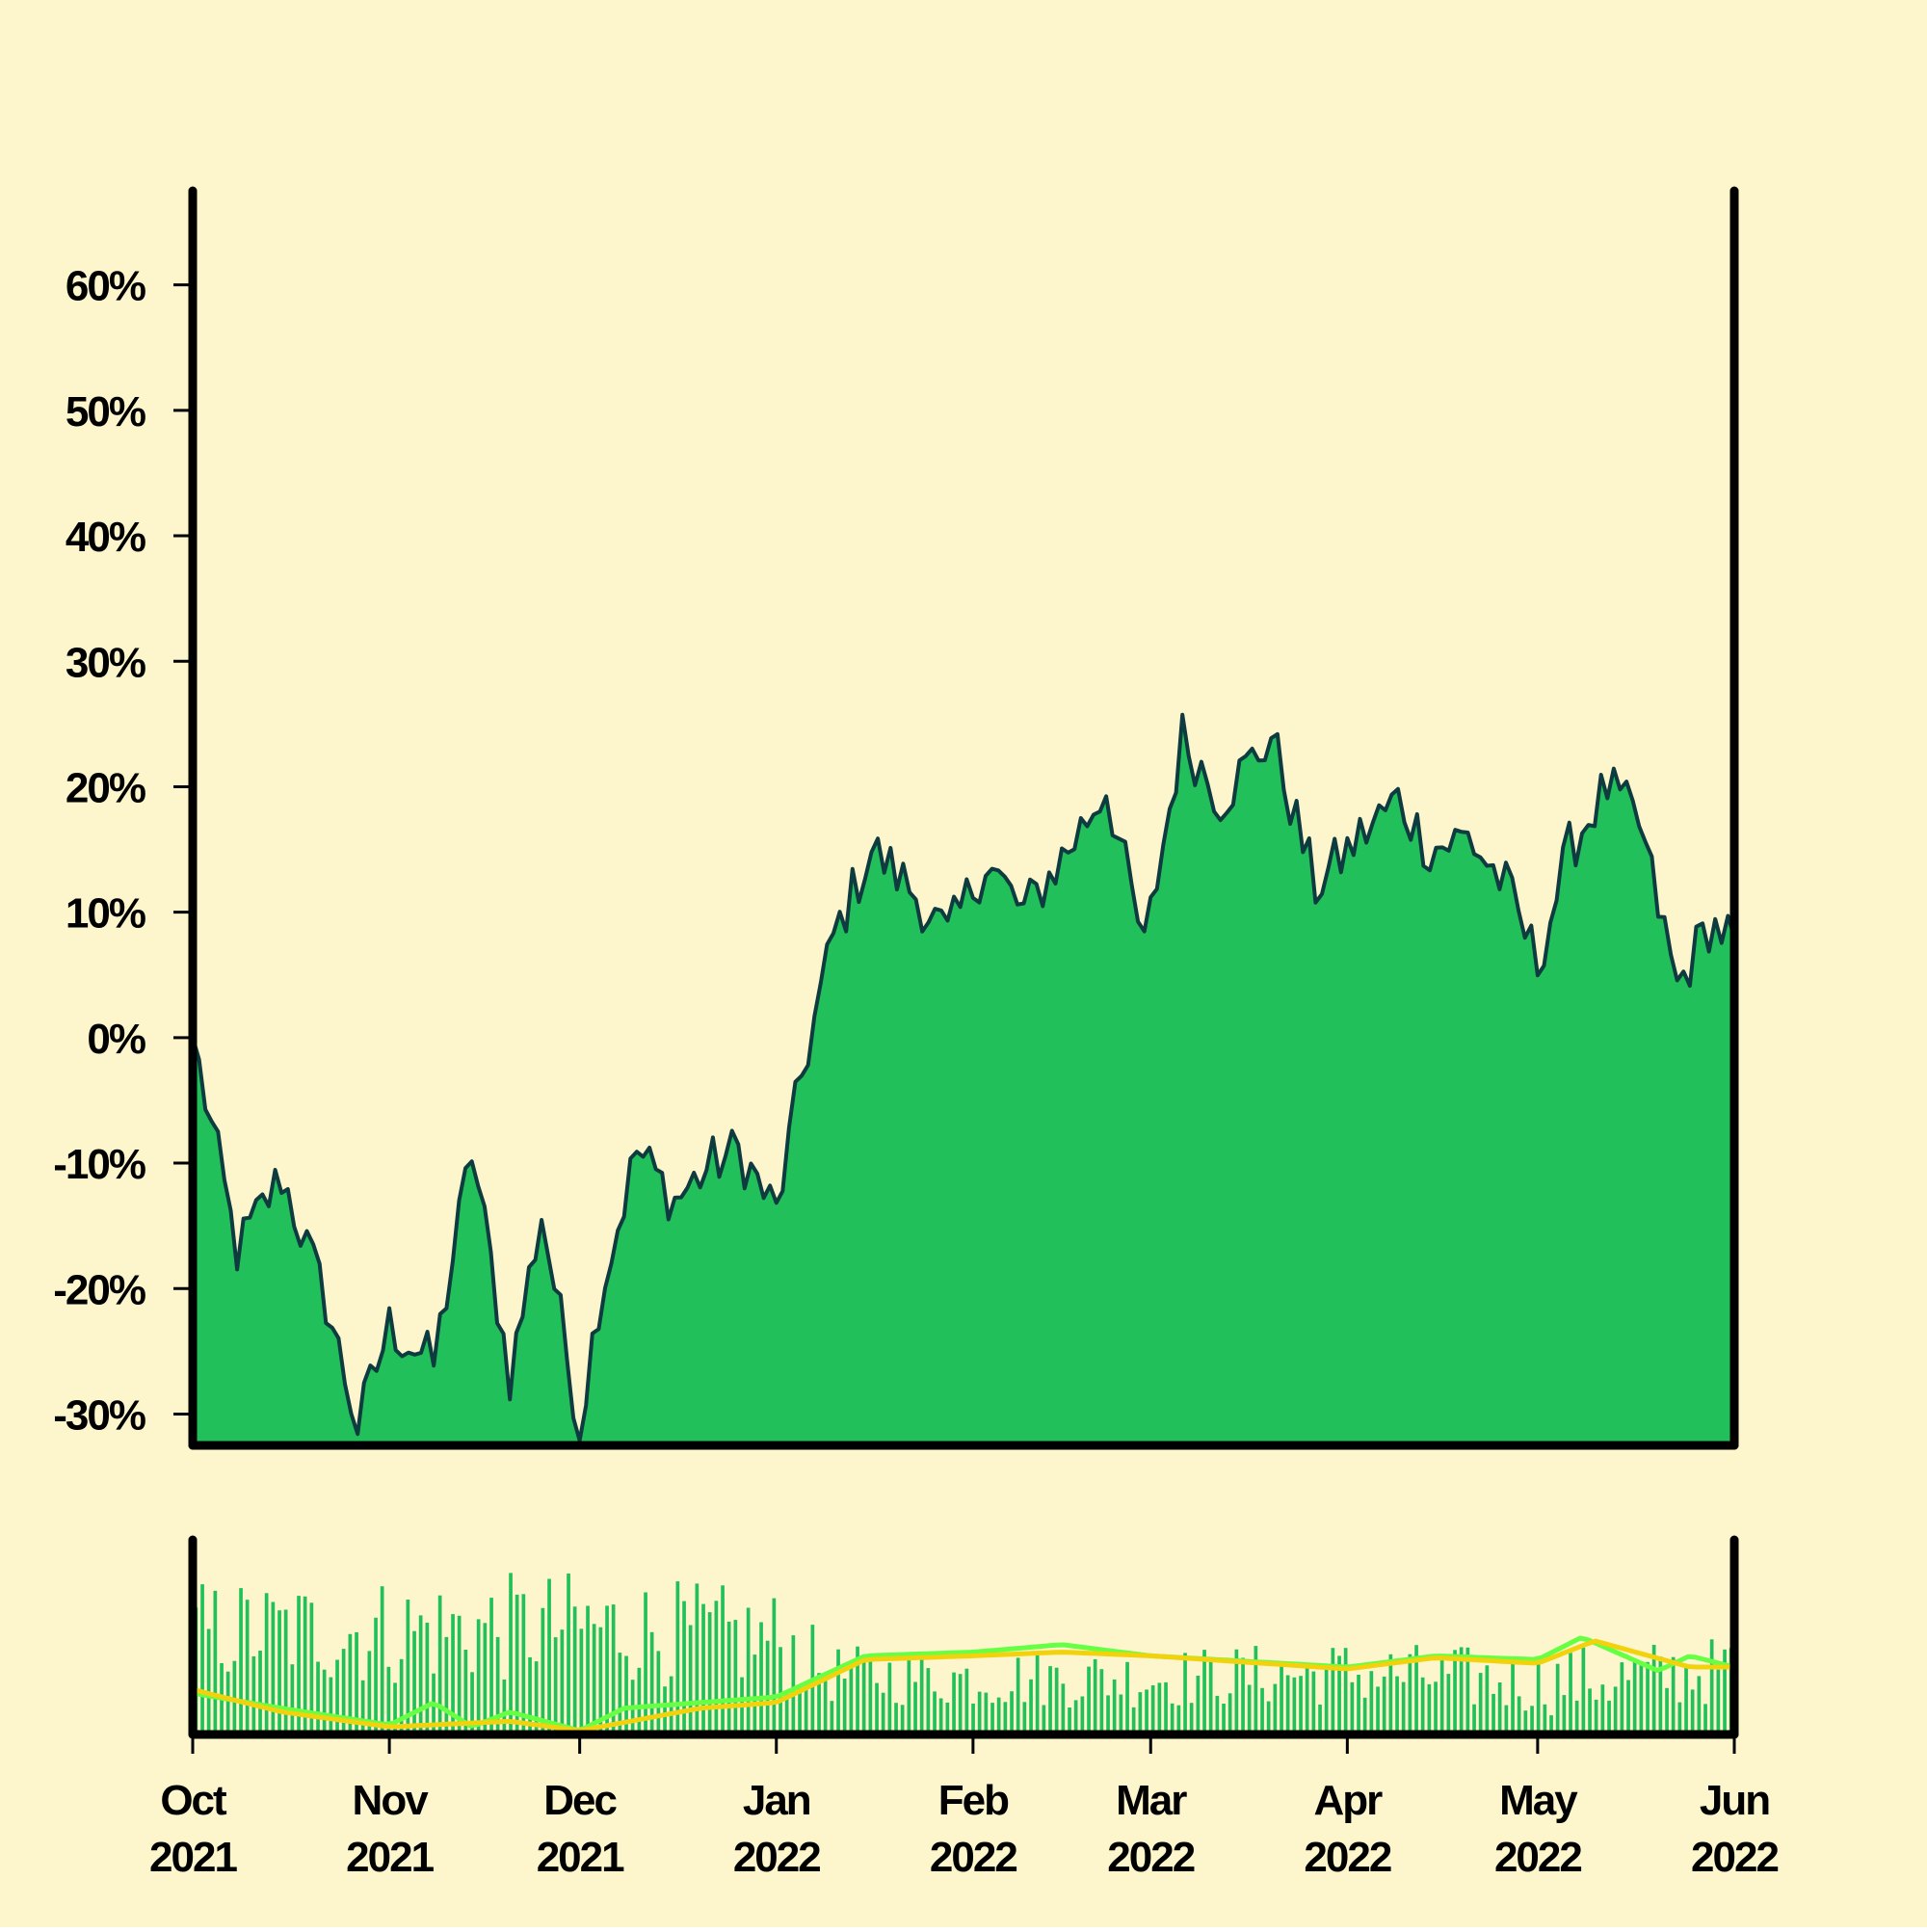  What do you see at coordinates (105, 286) in the screenshot?
I see `y-tick-label: 60%` at bounding box center [105, 286].